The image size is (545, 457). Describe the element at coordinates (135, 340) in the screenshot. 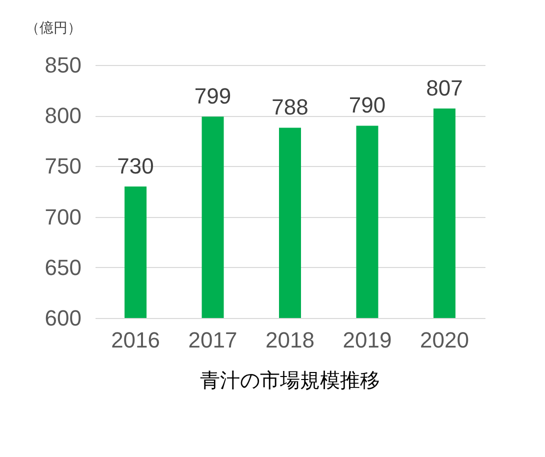

I see `x-tick-label: 2016` at that location.